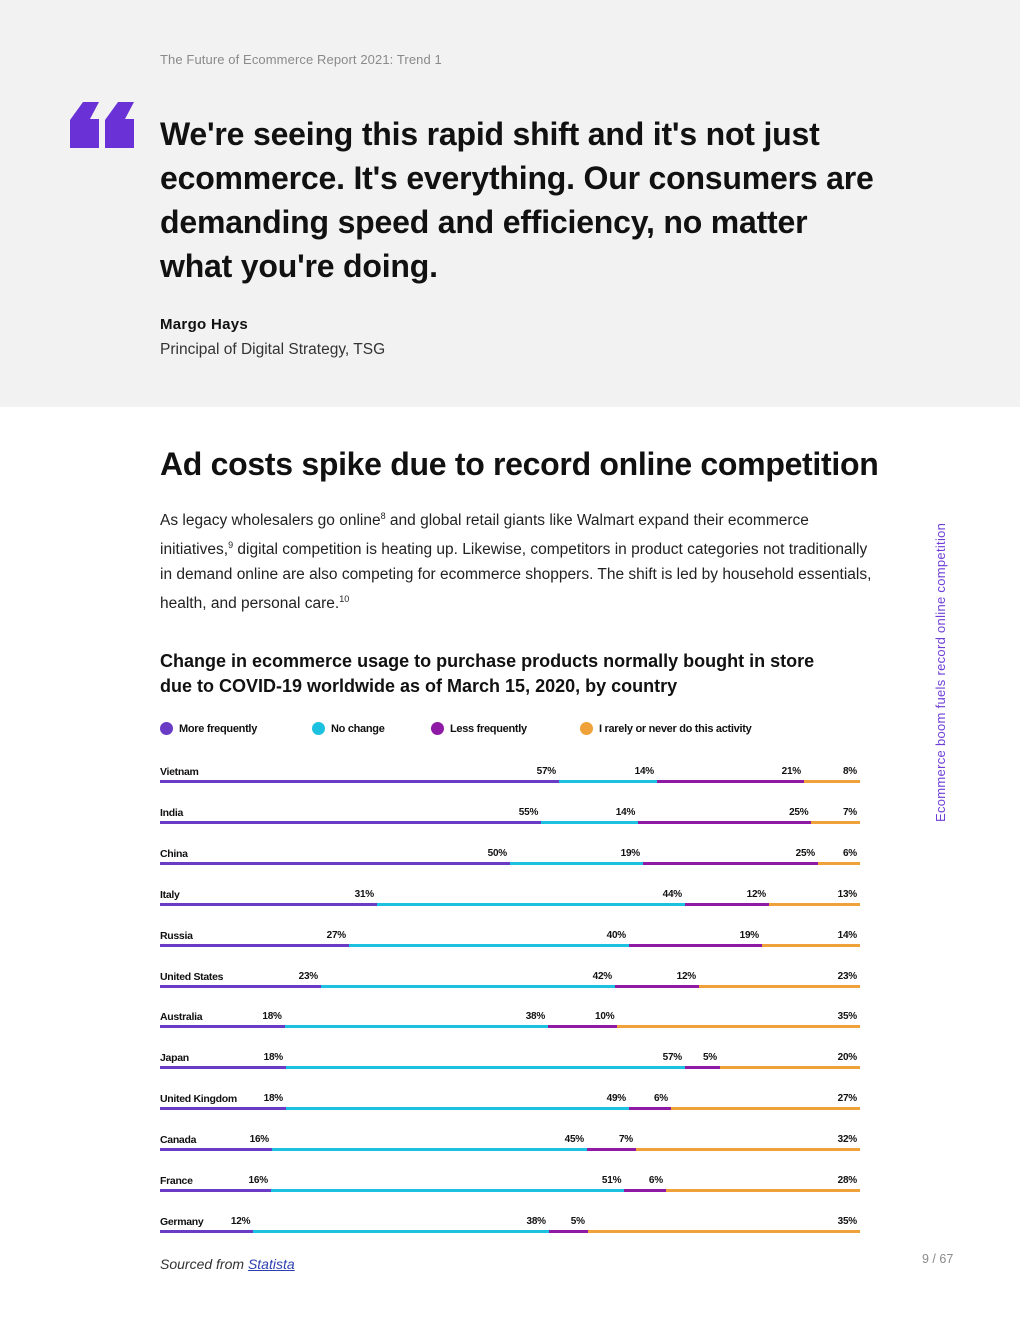  Describe the element at coordinates (510, 774) in the screenshot. I see `chart-row: Vietnam 57% 14% 21% 8%` at that location.